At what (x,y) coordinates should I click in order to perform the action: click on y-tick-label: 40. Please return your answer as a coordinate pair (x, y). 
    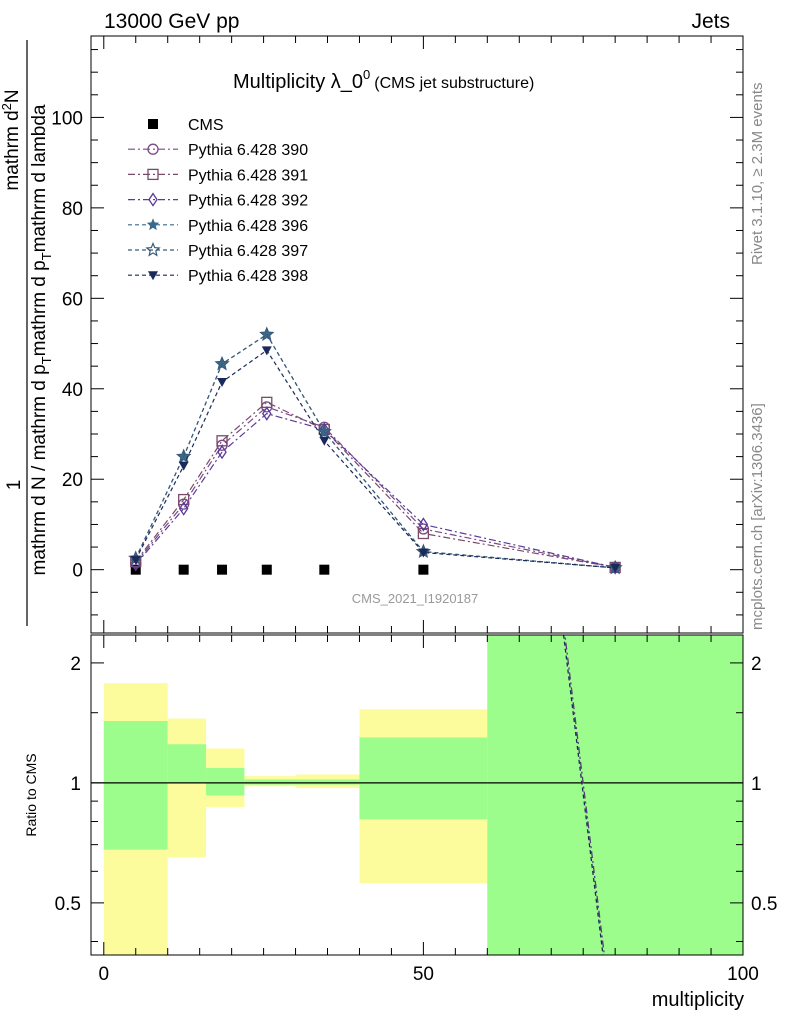
    Looking at the image, I should click on (72, 390).